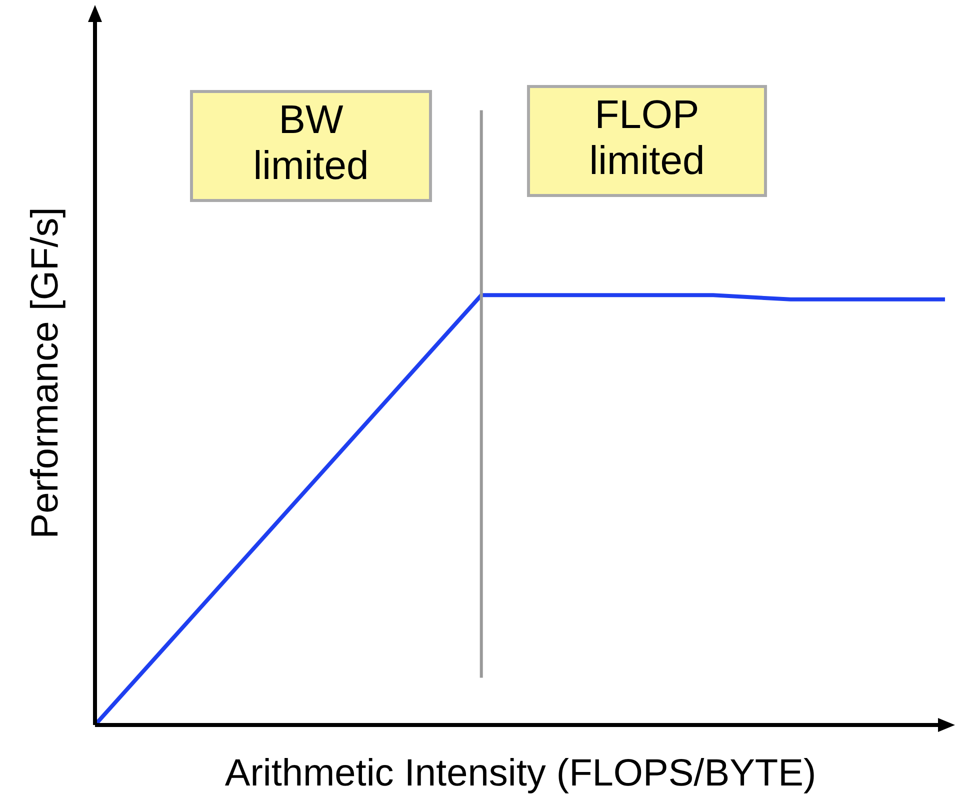 The height and width of the screenshot is (812, 959). I want to click on text: BW limited, so click(311, 146).